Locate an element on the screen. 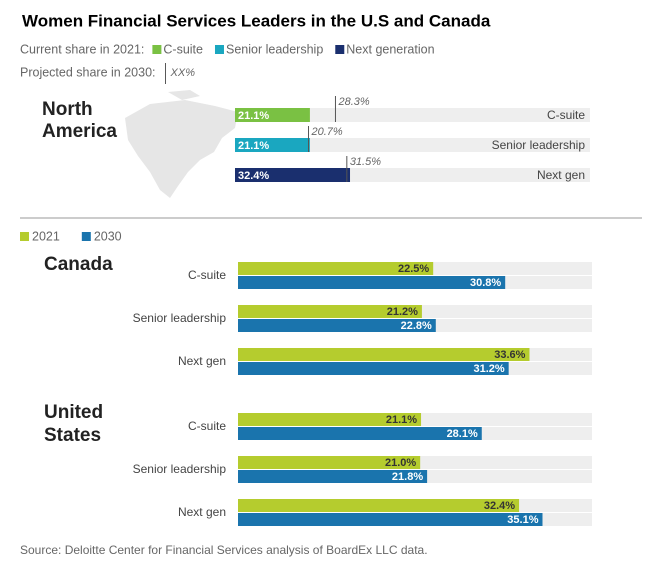 The width and height of the screenshot is (666, 569). value-label: 22.5% is located at coordinates (413, 269).